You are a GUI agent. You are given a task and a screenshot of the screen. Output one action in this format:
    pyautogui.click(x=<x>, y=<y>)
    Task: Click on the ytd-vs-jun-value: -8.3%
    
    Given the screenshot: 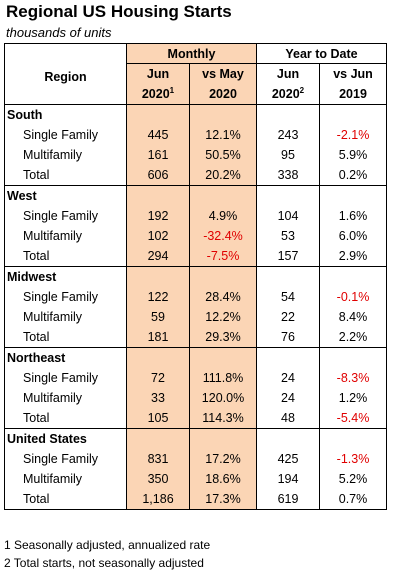 What is the action you would take?
    pyautogui.click(x=353, y=378)
    